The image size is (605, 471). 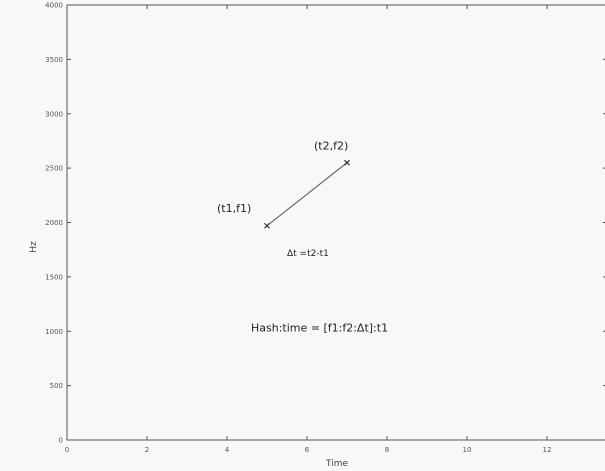 What do you see at coordinates (56, 386) in the screenshot?
I see `y-tick-label: 500` at bounding box center [56, 386].